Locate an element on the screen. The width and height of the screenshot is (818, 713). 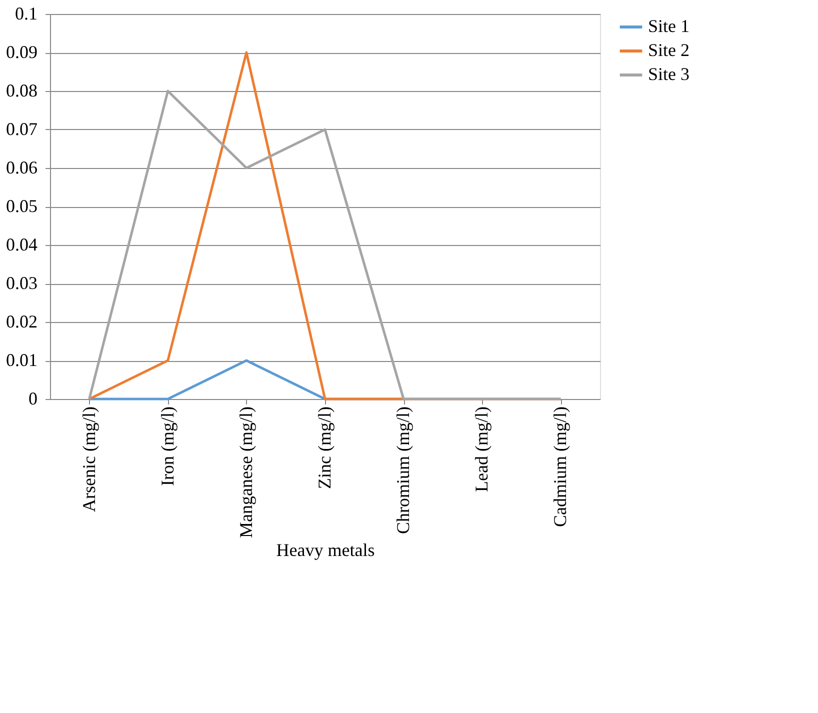
y-tick-label: 0 is located at coordinates (33, 398).